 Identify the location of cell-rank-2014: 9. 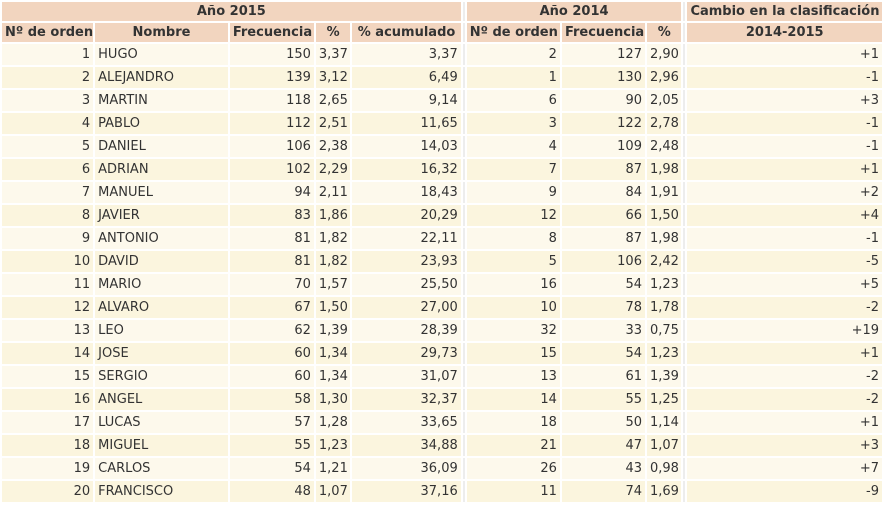
(513, 192).